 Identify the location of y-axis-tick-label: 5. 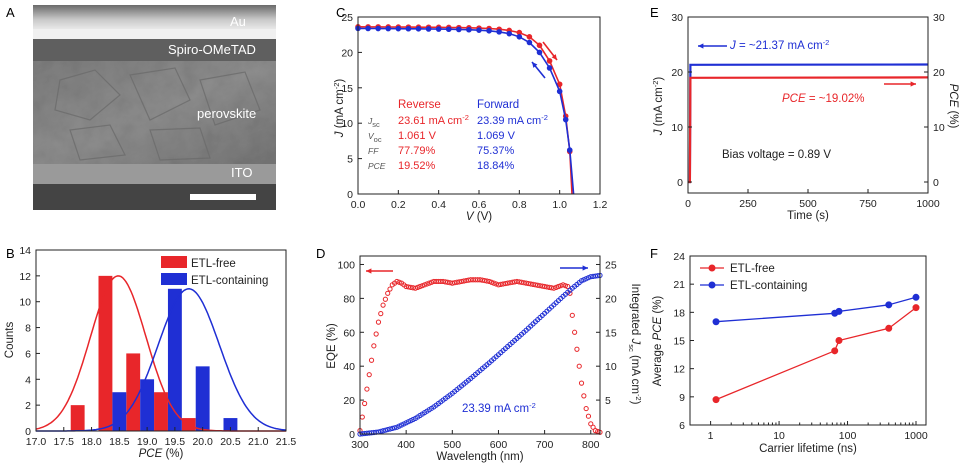
(350, 160).